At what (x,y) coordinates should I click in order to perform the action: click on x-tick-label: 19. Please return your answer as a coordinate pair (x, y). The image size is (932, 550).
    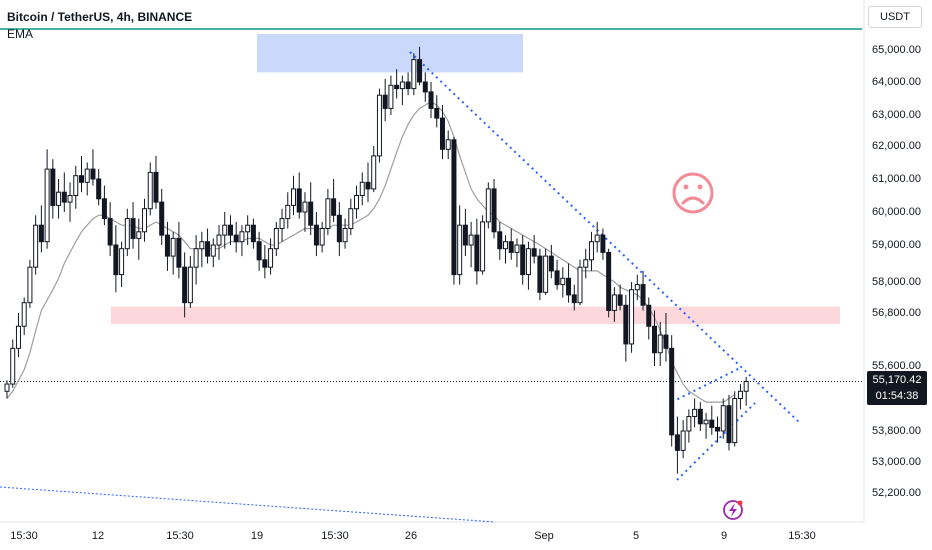
    Looking at the image, I should click on (257, 536).